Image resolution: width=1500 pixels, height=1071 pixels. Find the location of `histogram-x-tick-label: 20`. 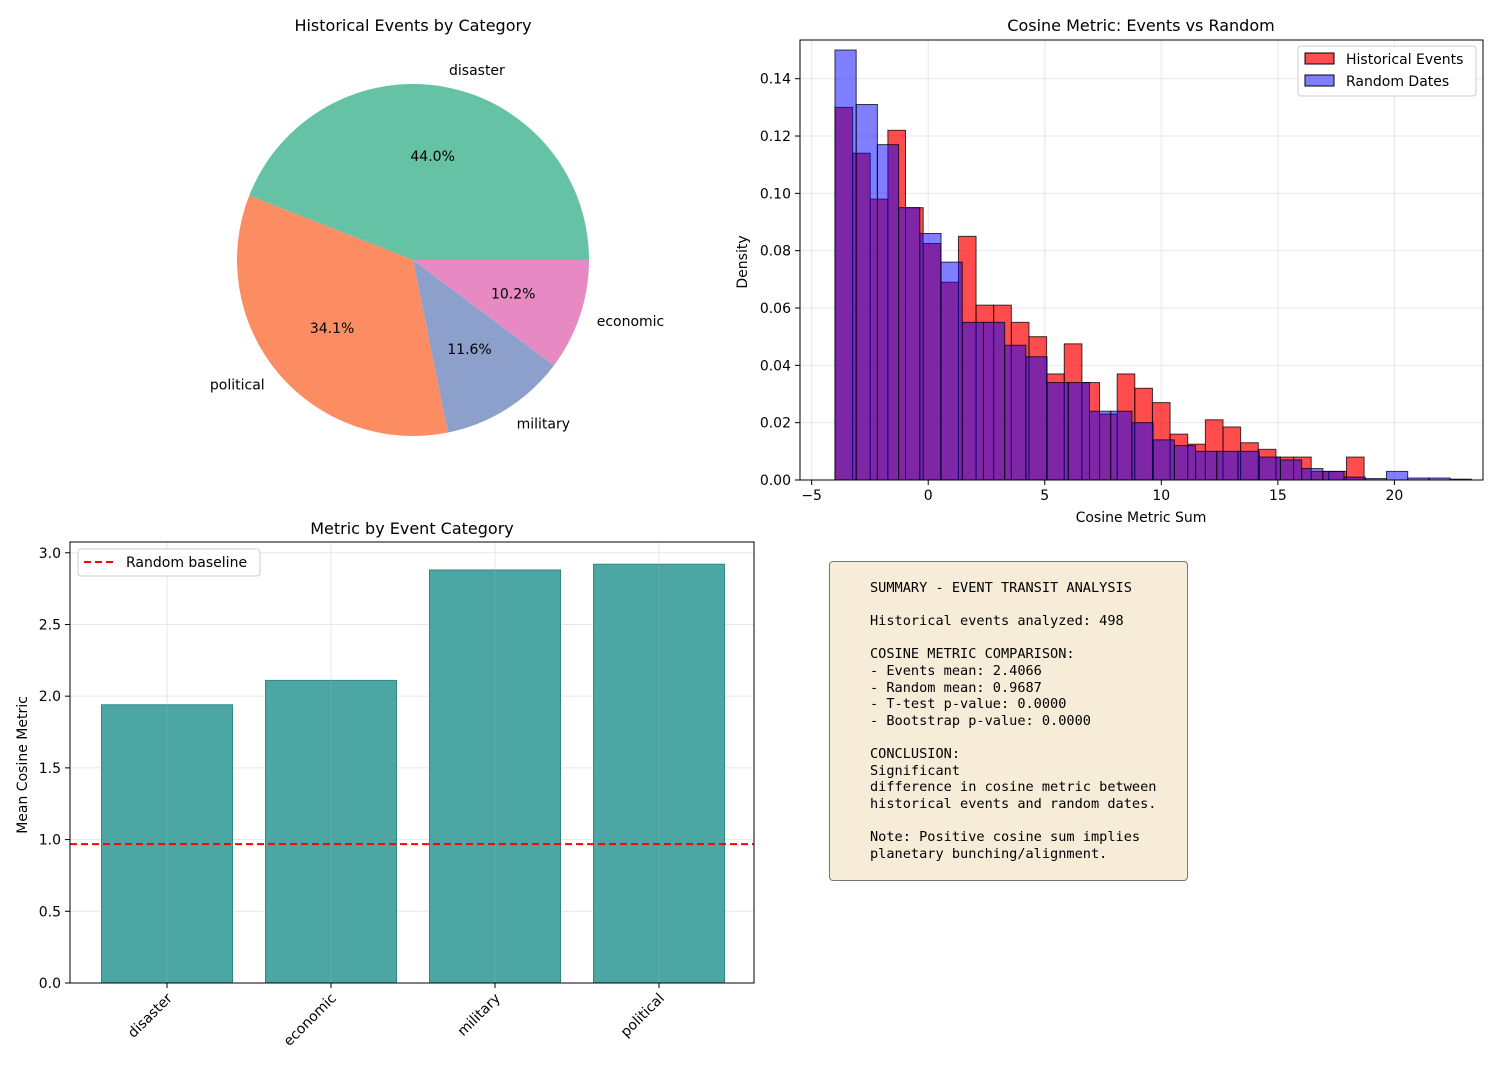

histogram-x-tick-label: 20 is located at coordinates (1395, 496).